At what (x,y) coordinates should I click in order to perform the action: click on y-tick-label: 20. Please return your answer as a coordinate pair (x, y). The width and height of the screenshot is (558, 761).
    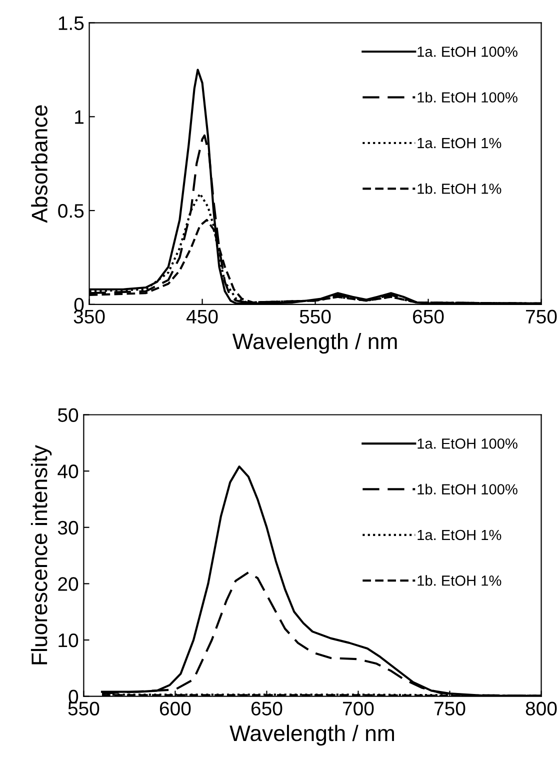
    Looking at the image, I should click on (68, 584).